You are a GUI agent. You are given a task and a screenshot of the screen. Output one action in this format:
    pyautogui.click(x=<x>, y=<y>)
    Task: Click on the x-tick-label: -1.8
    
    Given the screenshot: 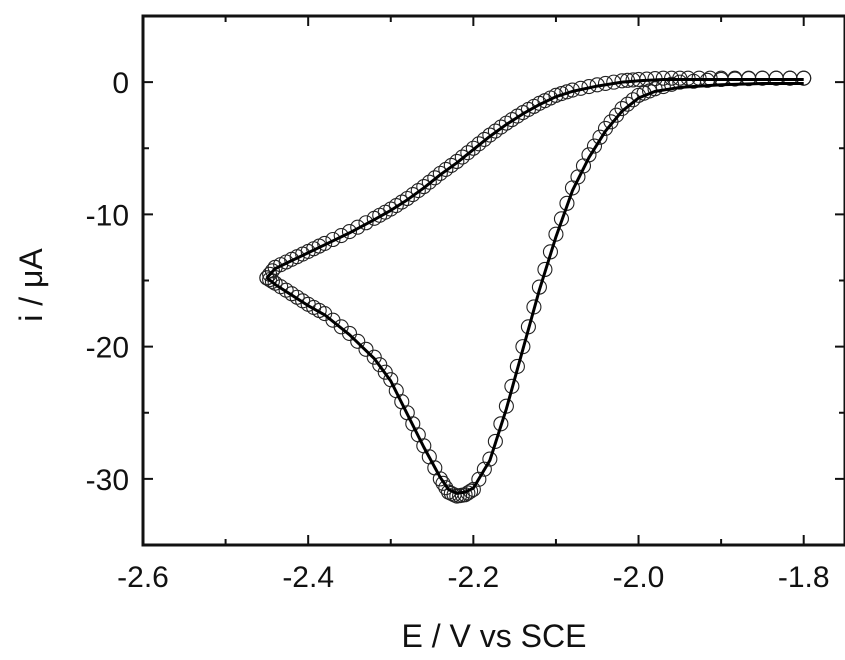 What is the action you would take?
    pyautogui.click(x=804, y=577)
    